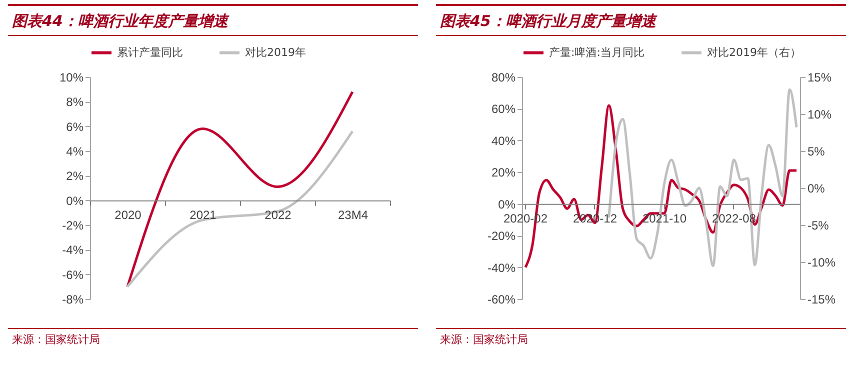 The image size is (857, 384). What do you see at coordinates (822, 263) in the screenshot?
I see `y2-tick-label: -10%` at bounding box center [822, 263].